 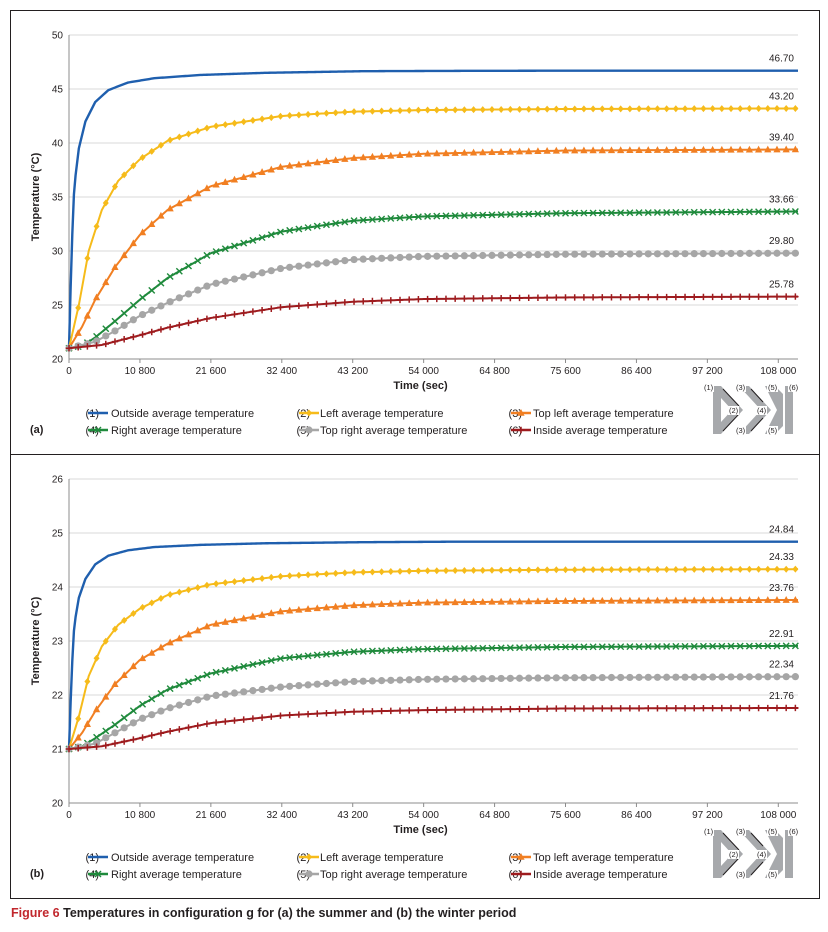 I want to click on x-axis-title: Time (sec), so click(x=420, y=830).